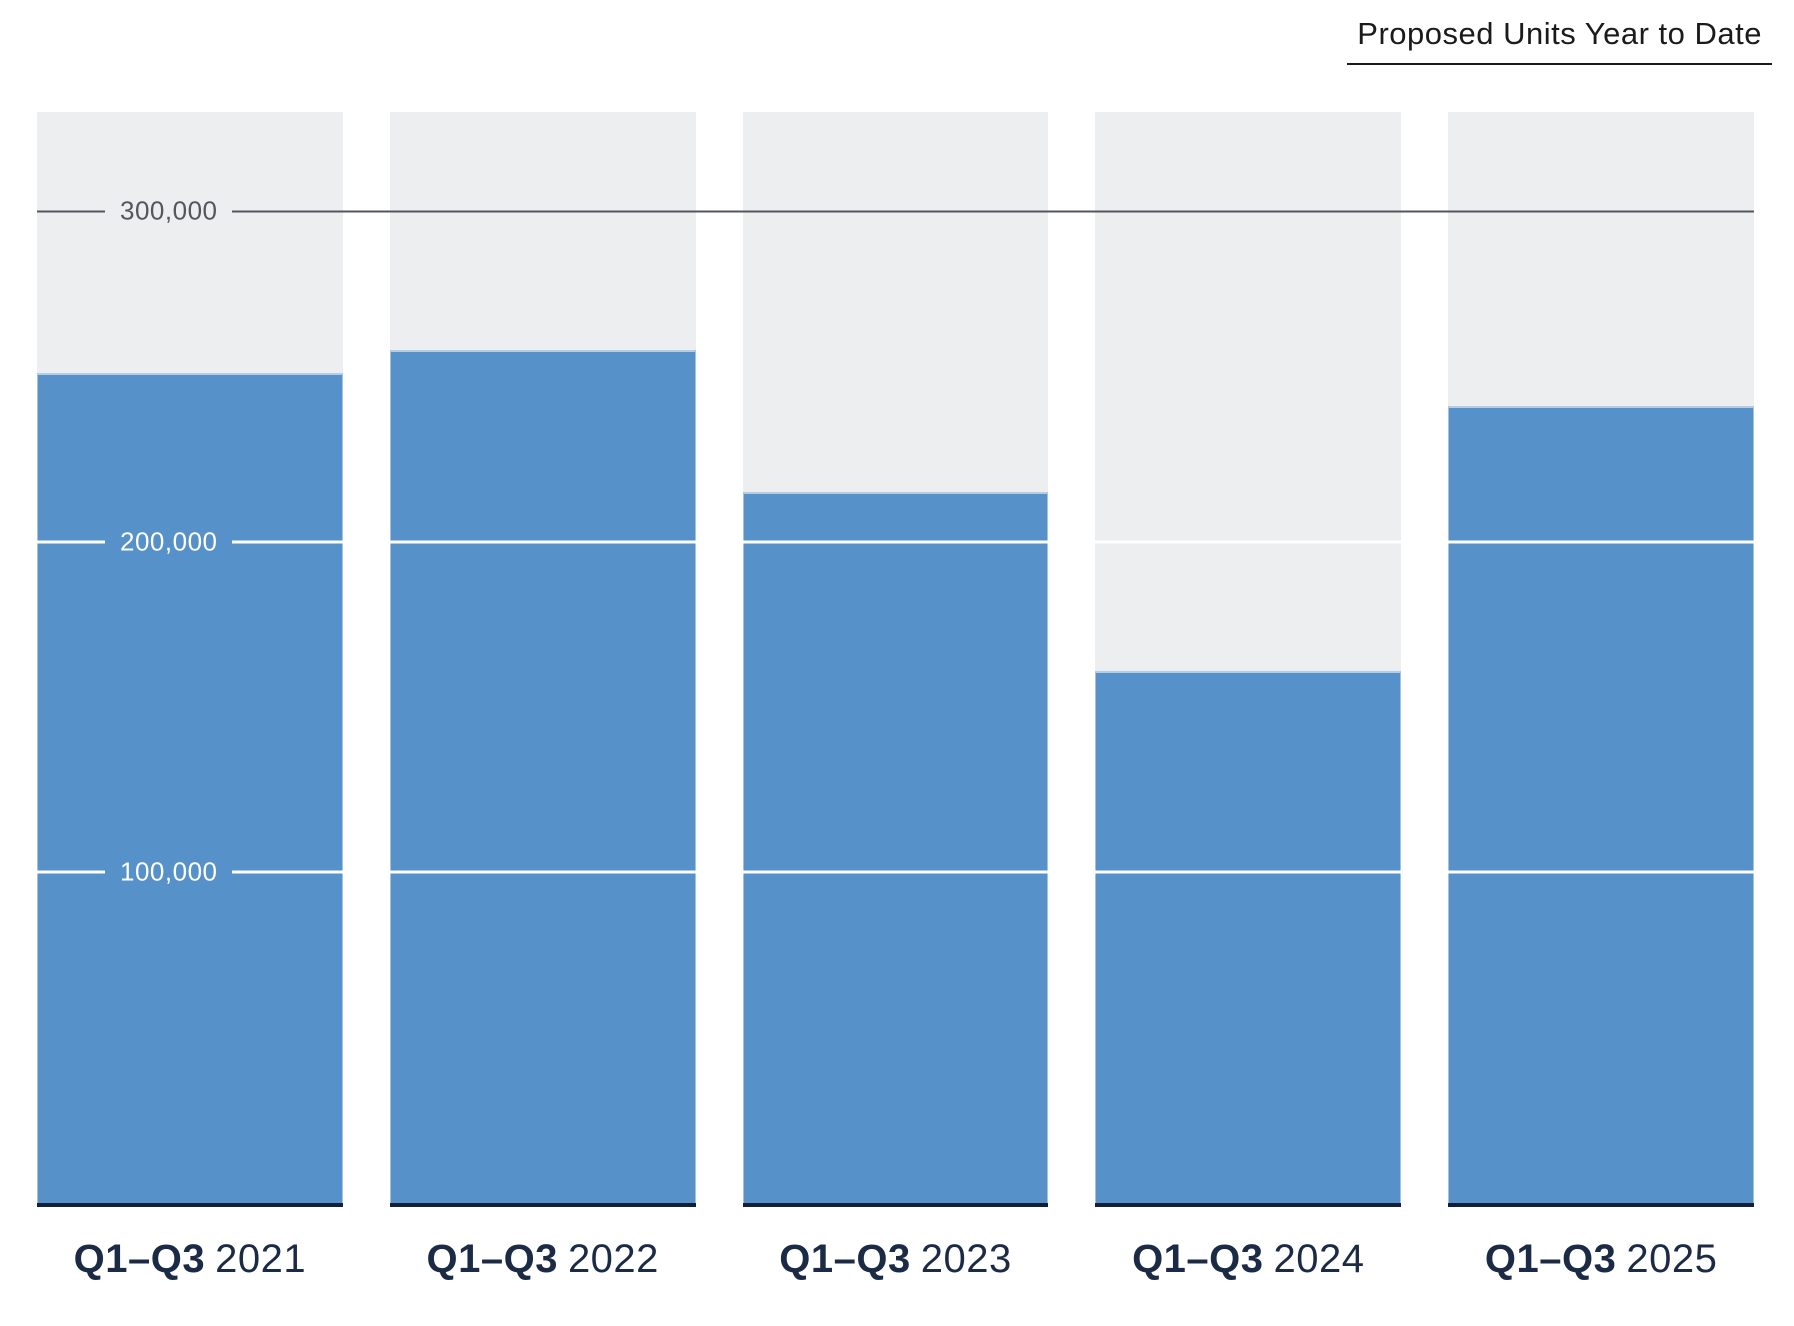 The width and height of the screenshot is (1794, 1326). What do you see at coordinates (895, 847) in the screenshot?
I see `bar-2023` at bounding box center [895, 847].